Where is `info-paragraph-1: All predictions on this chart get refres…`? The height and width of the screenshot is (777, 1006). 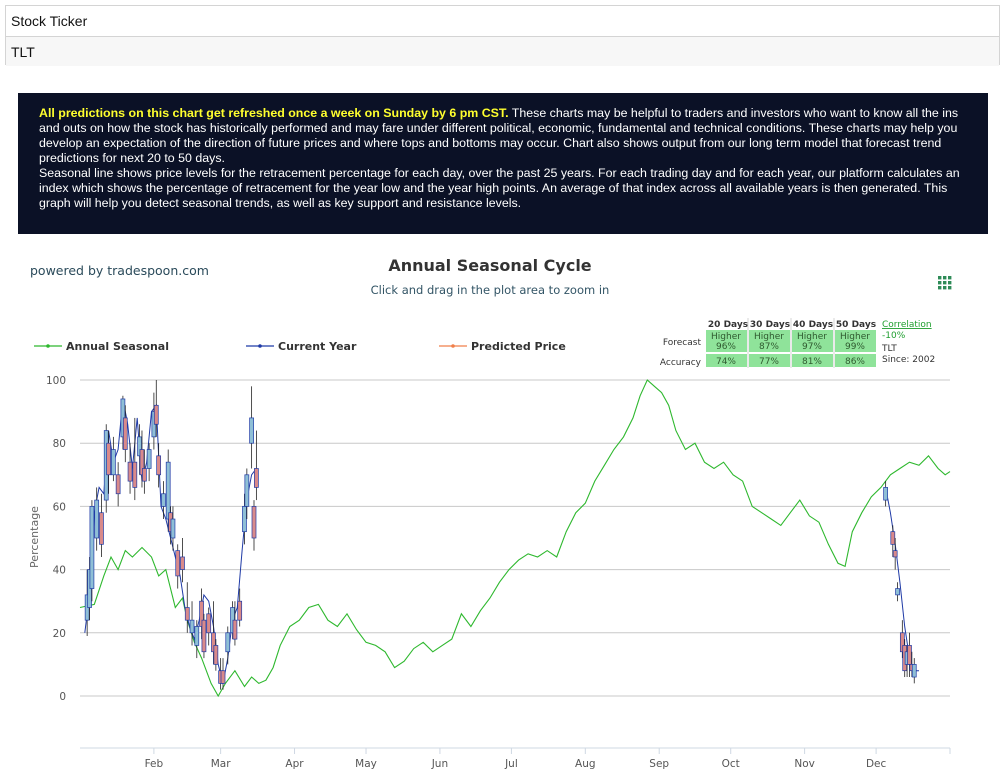 info-paragraph-1: All predictions on this chart get refres… is located at coordinates (507, 136).